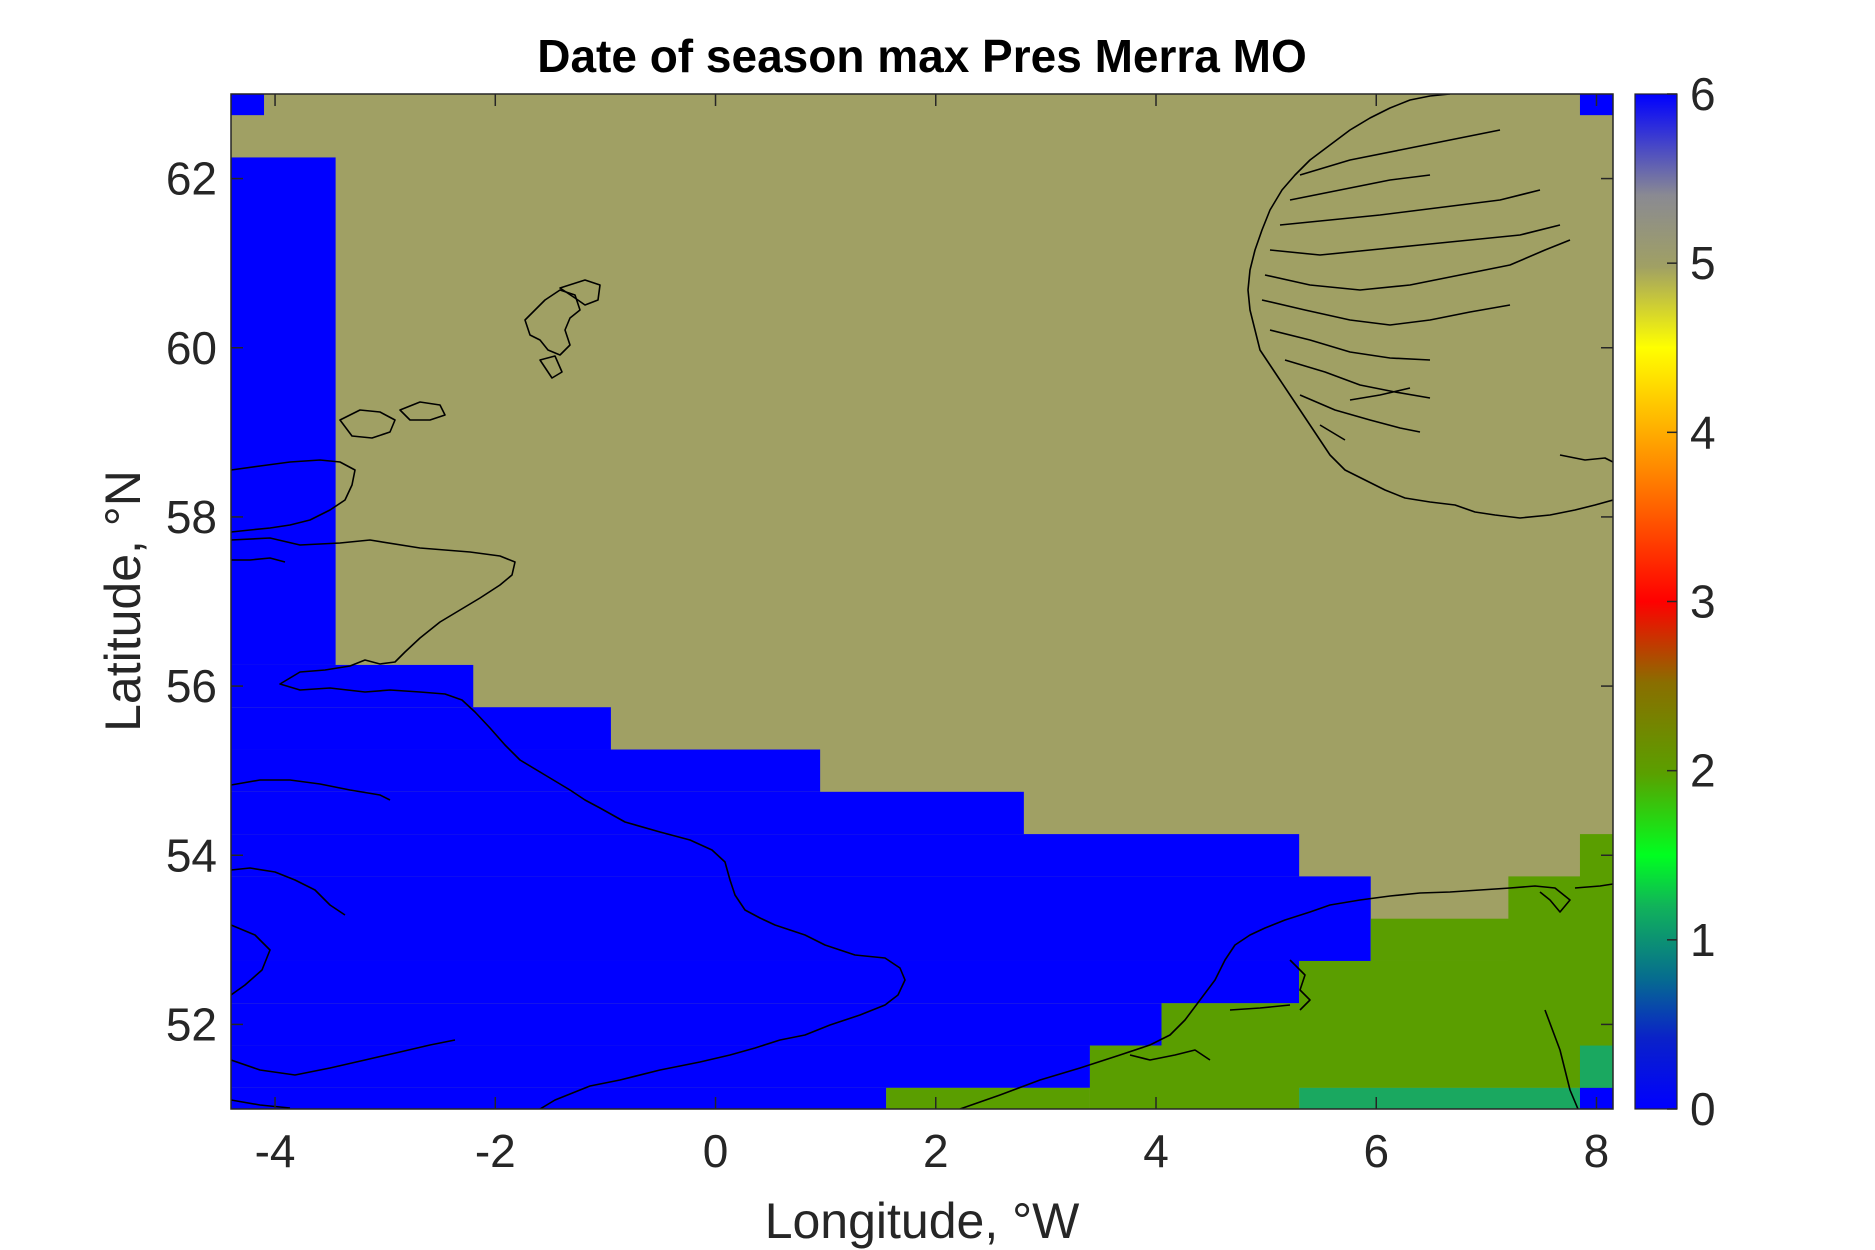  I want to click on colorbar-tick-label: 4, so click(1703, 432).